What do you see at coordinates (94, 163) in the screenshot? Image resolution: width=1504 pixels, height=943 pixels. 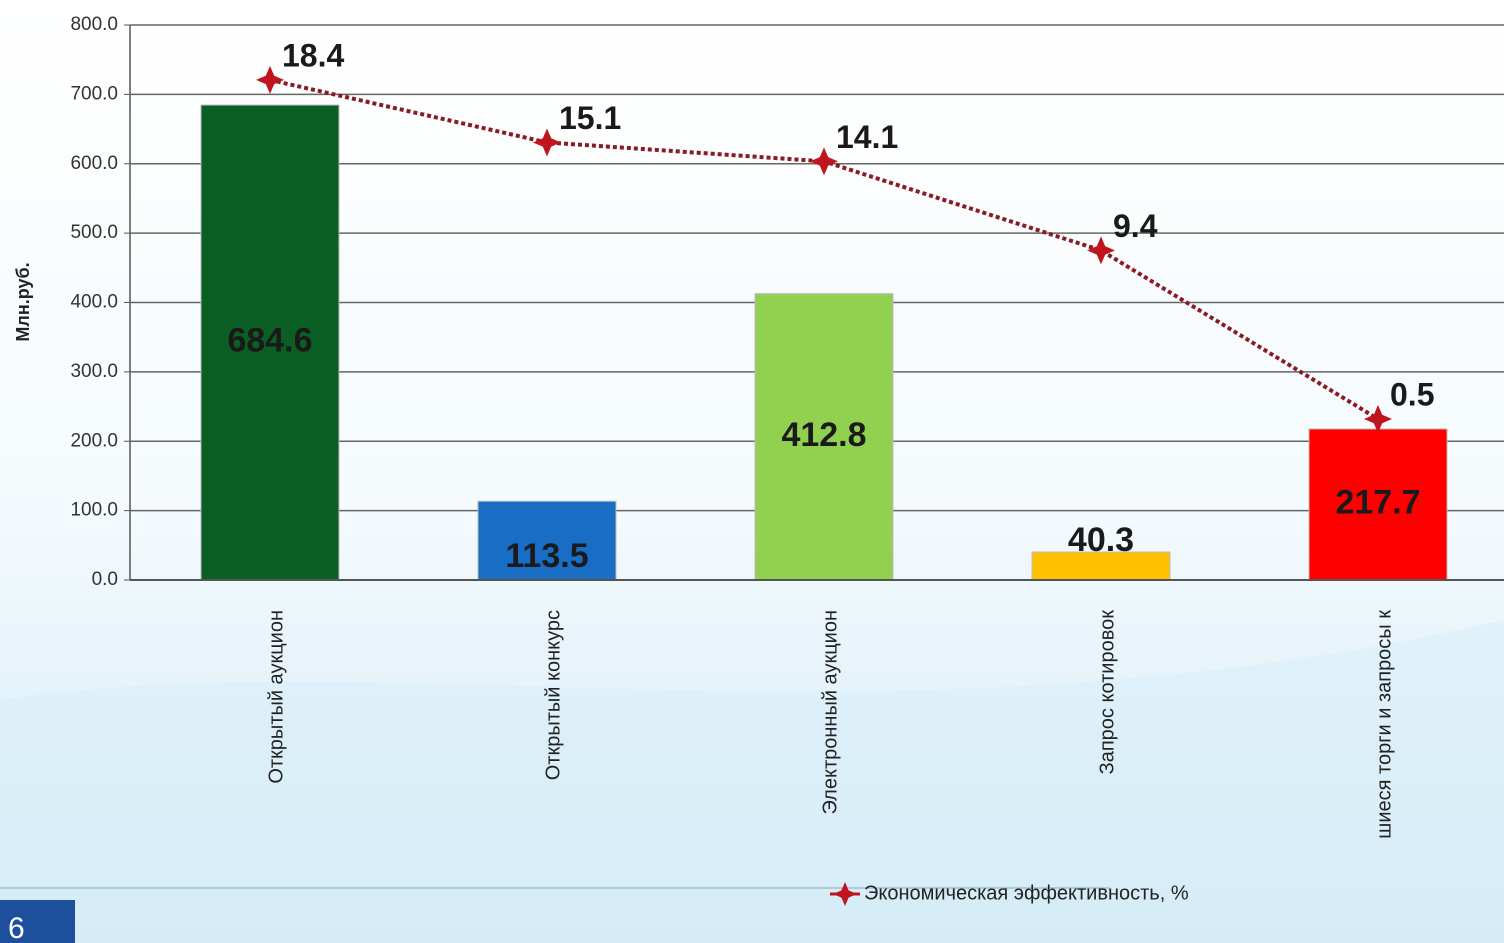 I see `y-tick-label: 600.0` at bounding box center [94, 163].